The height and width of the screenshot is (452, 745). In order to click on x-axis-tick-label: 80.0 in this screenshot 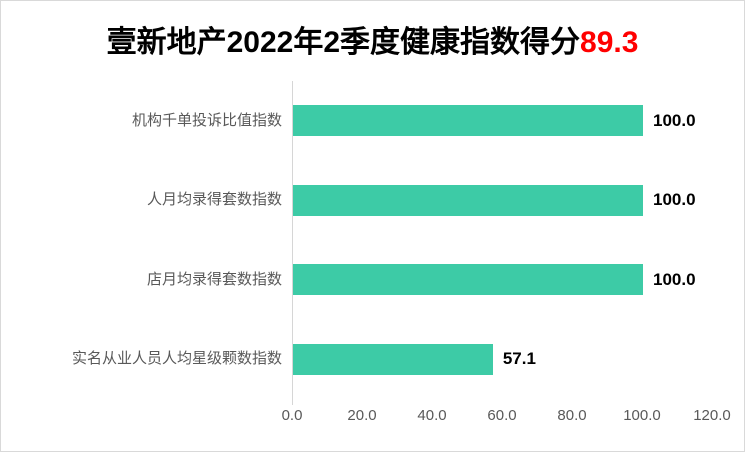, I will do `click(572, 415)`.